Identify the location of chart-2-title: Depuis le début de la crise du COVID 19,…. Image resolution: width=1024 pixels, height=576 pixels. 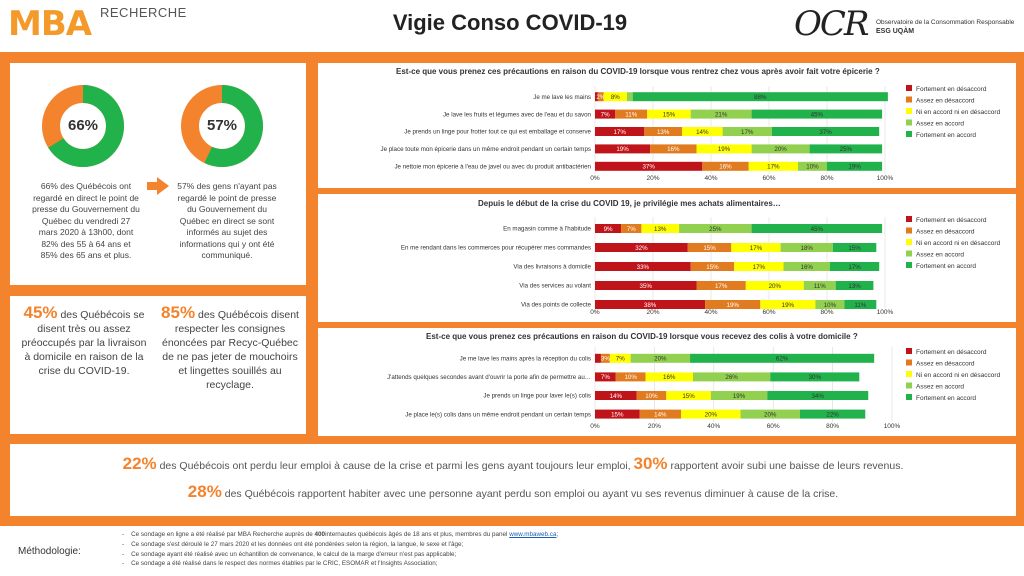
(629, 203).